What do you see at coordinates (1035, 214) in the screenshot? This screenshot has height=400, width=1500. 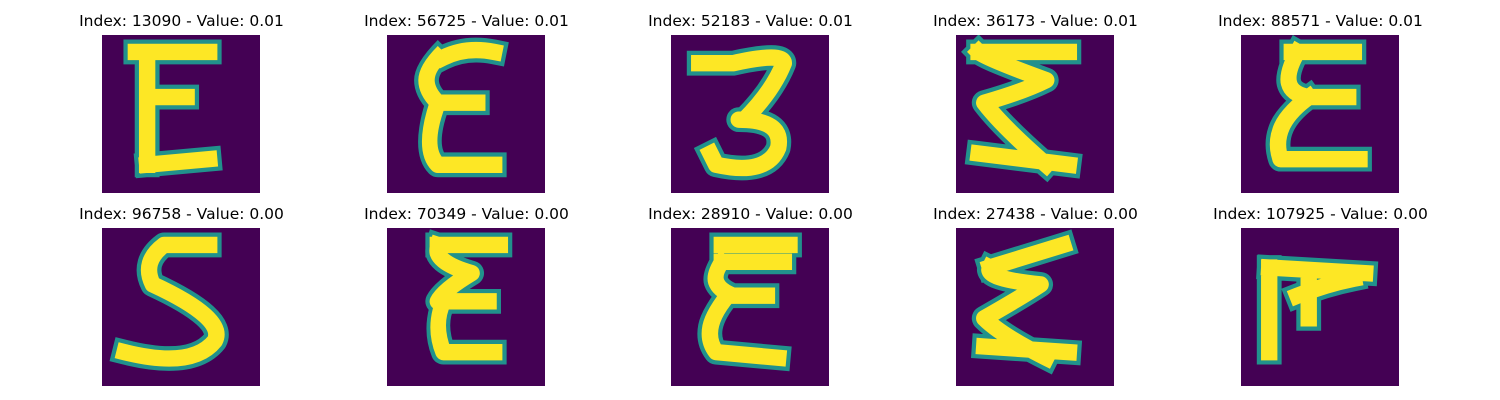 I see `panel-title: Index: 27438 - Value: 0.00` at bounding box center [1035, 214].